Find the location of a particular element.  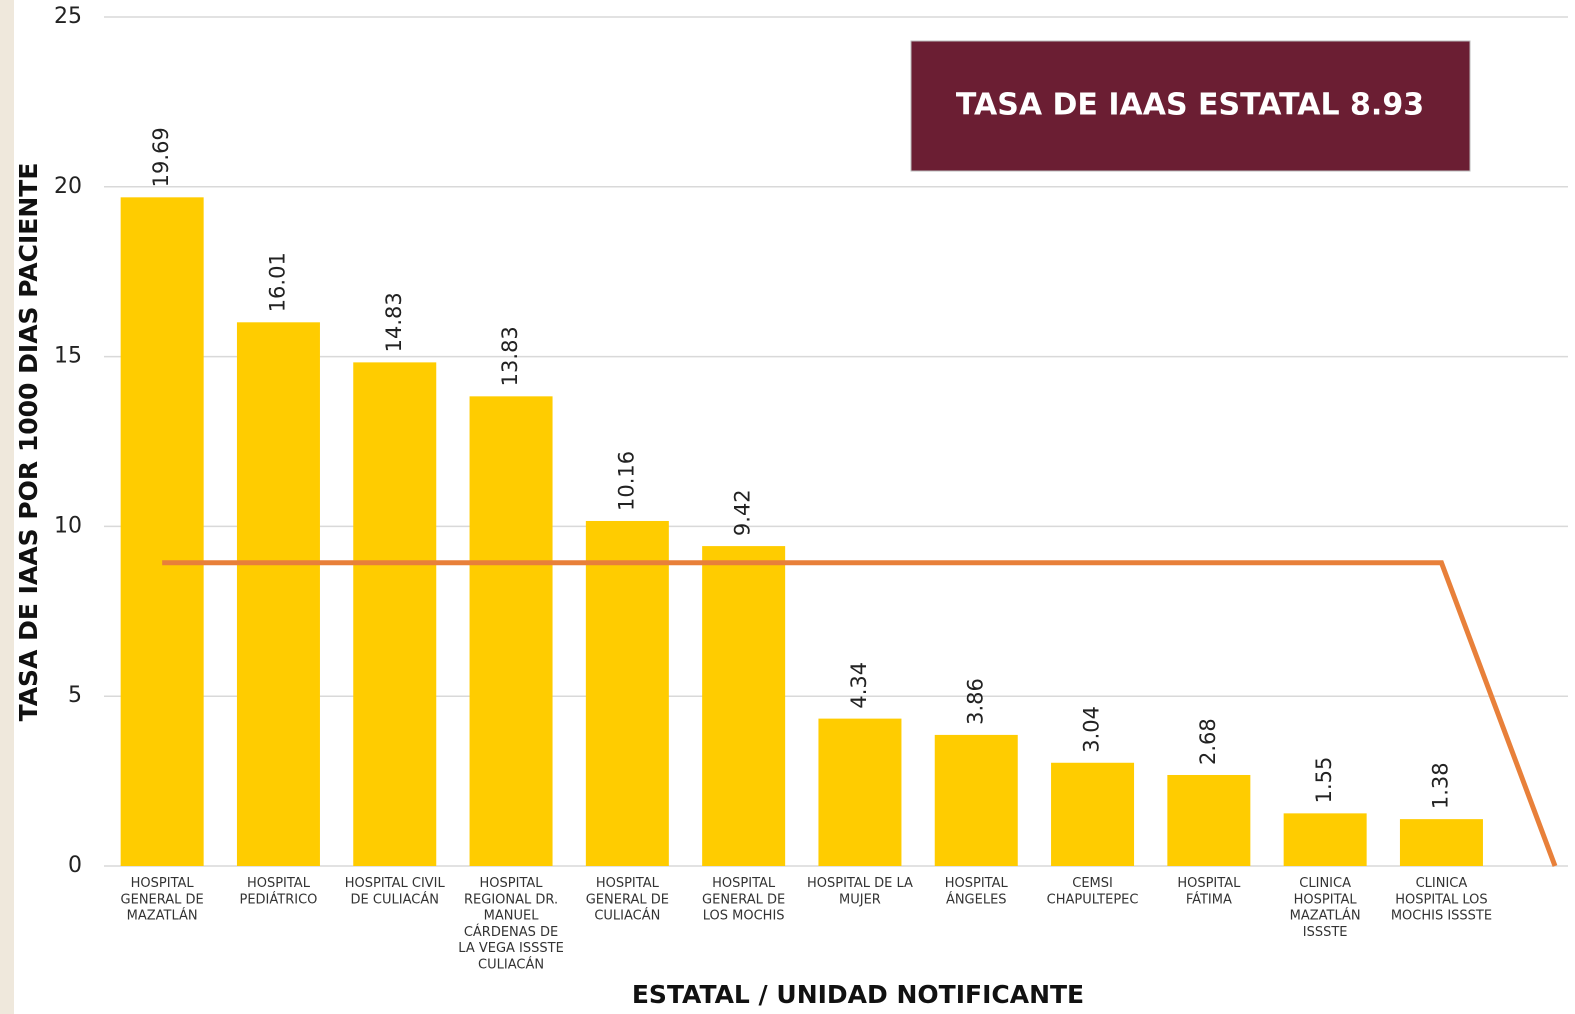

x-tick-label: HOSPITAL GENERAL DE MAZATLÁN is located at coordinates (162, 900).